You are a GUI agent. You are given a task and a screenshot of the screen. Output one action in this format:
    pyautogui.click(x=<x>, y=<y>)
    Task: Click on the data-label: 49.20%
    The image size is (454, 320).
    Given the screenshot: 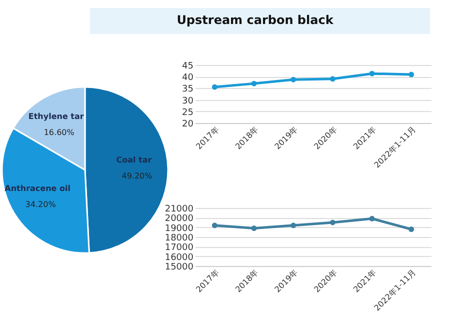 What is the action you would take?
    pyautogui.click(x=137, y=176)
    